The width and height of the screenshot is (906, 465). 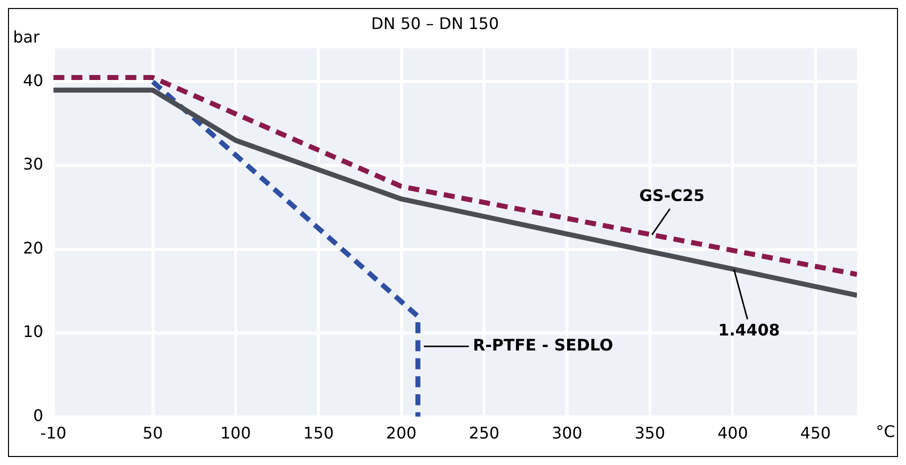 What do you see at coordinates (318, 433) in the screenshot?
I see `x-tick-label: 150` at bounding box center [318, 433].